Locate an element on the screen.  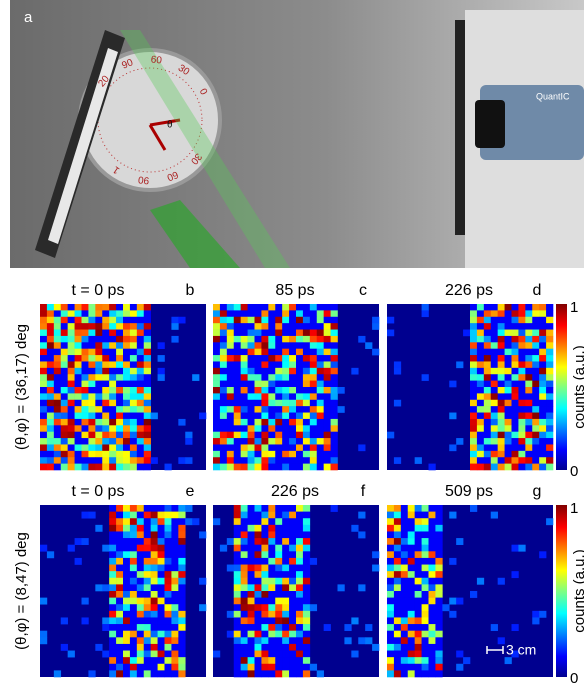
panel-letter: c is located at coordinates (363, 290).